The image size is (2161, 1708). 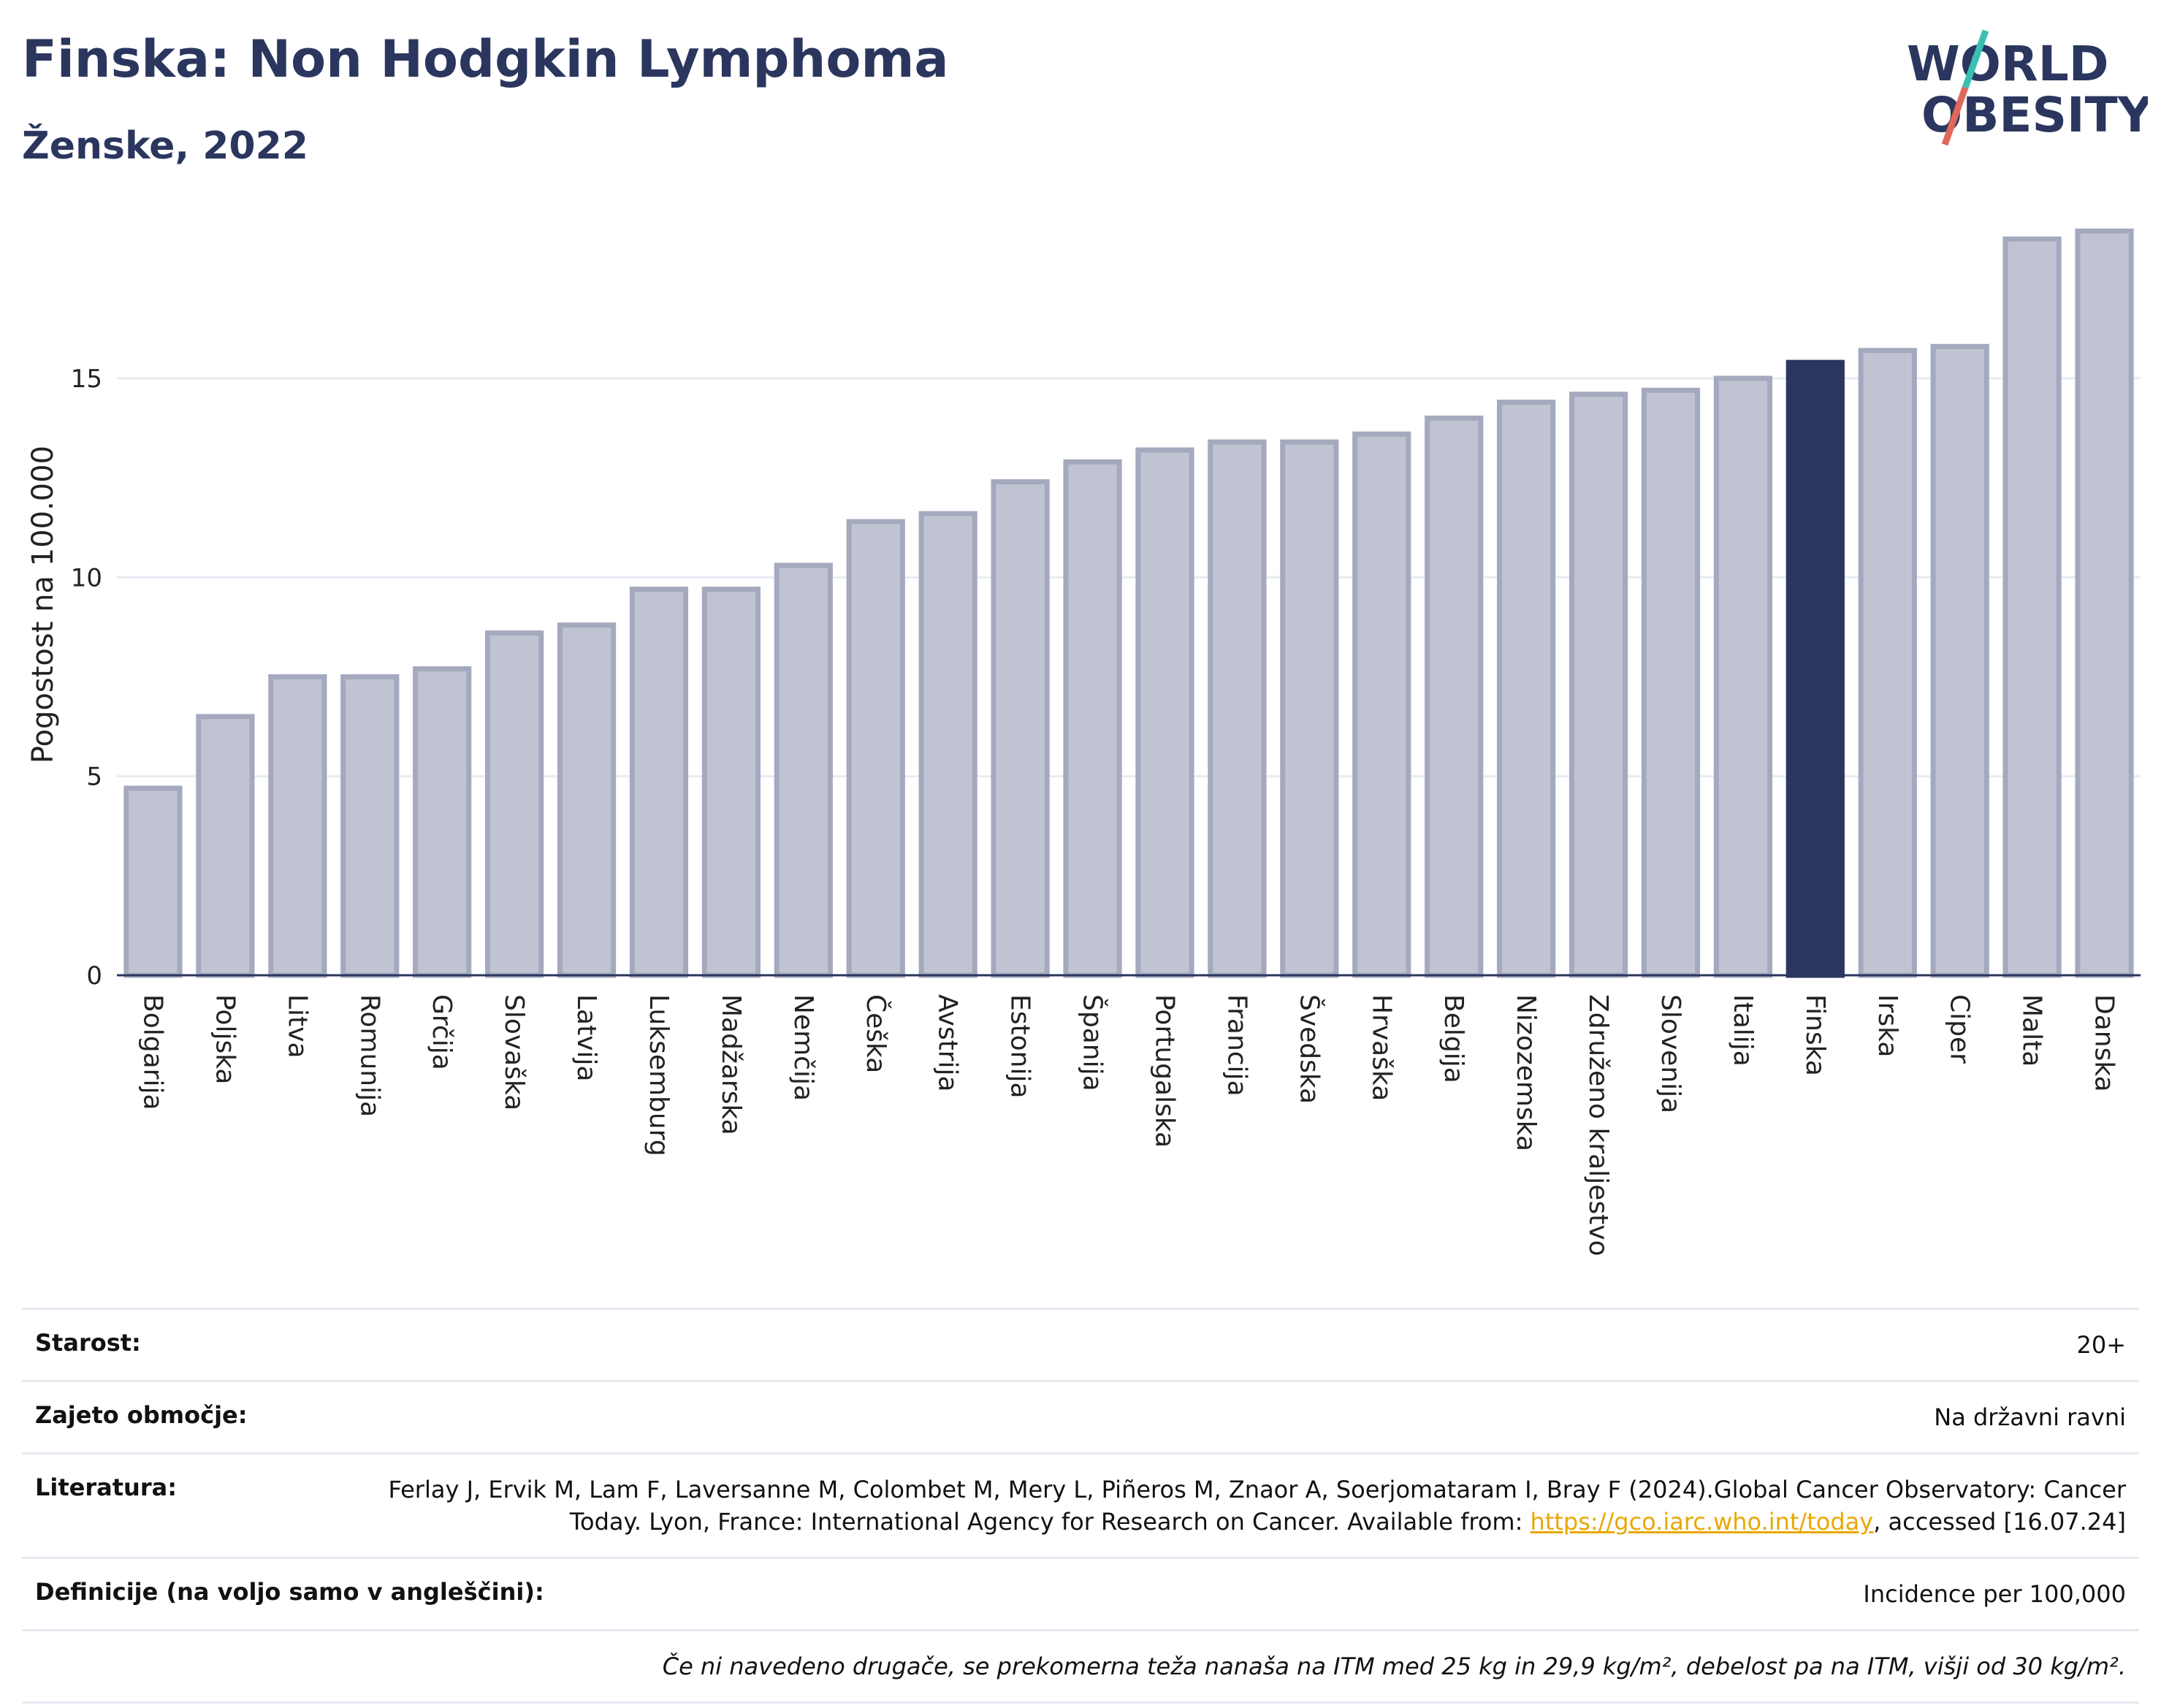 What do you see at coordinates (1702, 1522) in the screenshot?
I see `literature-link: https://gco.iarc.who.int/today` at bounding box center [1702, 1522].